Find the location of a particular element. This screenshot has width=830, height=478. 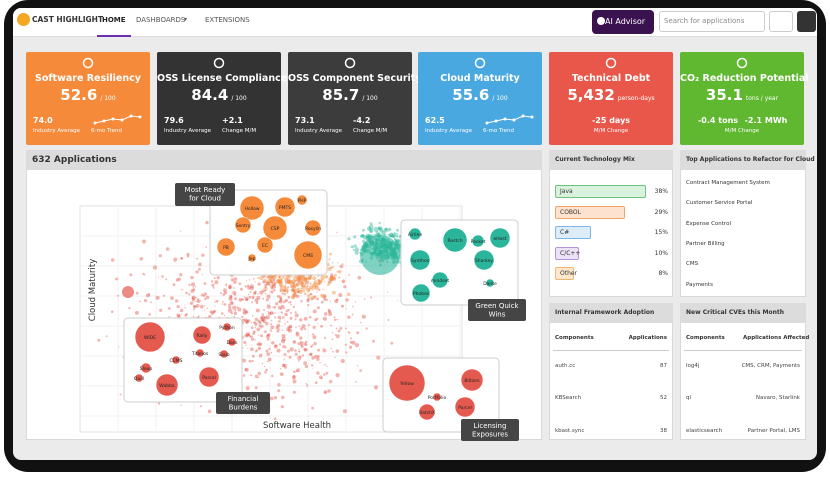

sparkline-dot is located at coordinates (532, 117).